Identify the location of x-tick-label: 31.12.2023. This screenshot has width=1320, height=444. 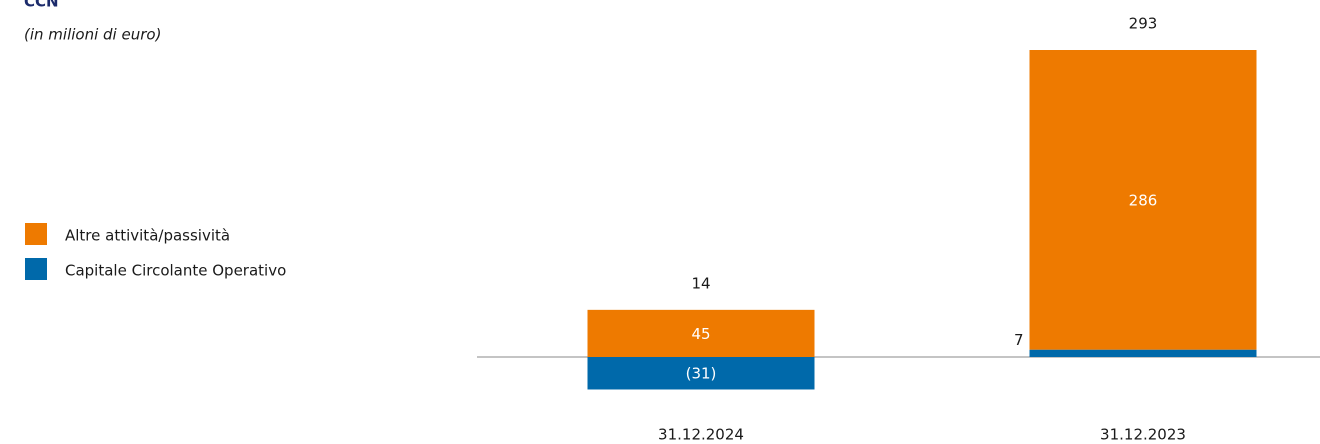
(1143, 435).